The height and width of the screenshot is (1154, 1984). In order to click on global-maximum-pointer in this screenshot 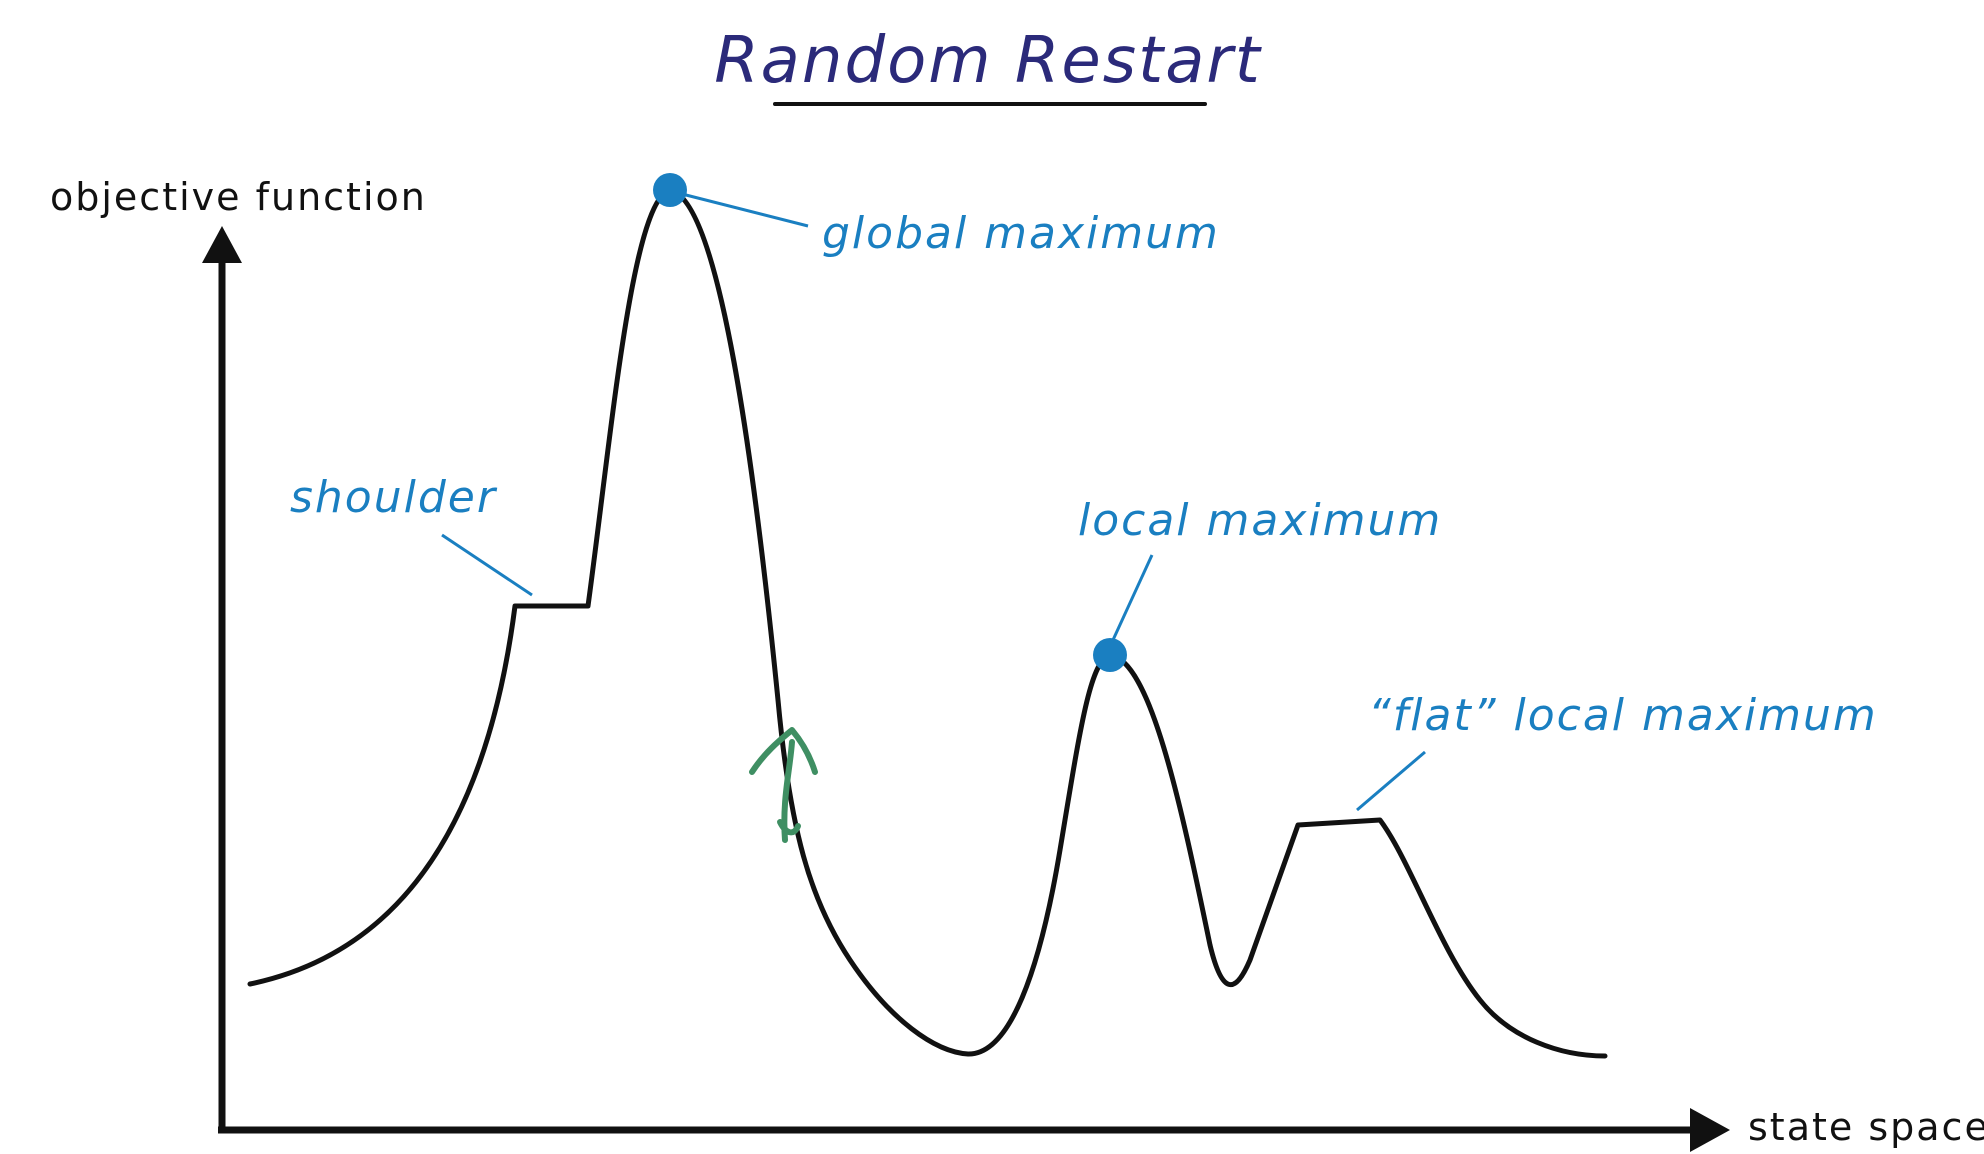, I will do `click(745, 210)`.